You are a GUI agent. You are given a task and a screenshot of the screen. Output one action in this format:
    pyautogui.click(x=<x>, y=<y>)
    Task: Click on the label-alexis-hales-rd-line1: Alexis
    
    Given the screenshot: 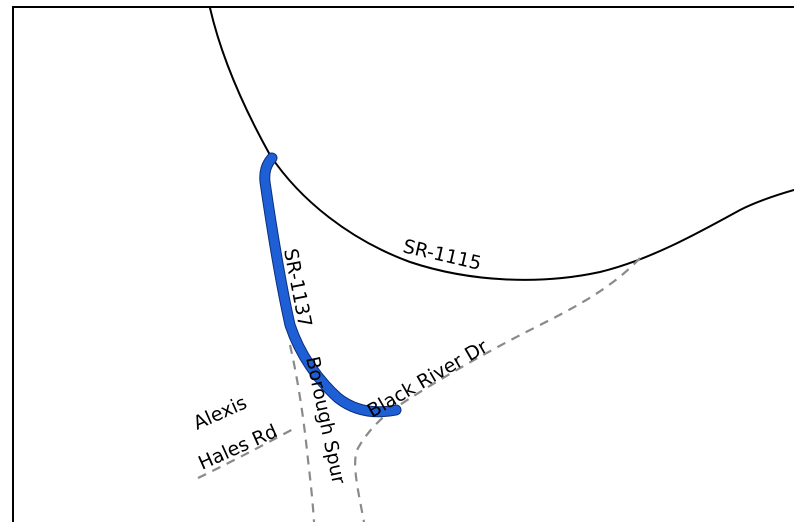 What is the action you would take?
    pyautogui.click(x=220, y=413)
    